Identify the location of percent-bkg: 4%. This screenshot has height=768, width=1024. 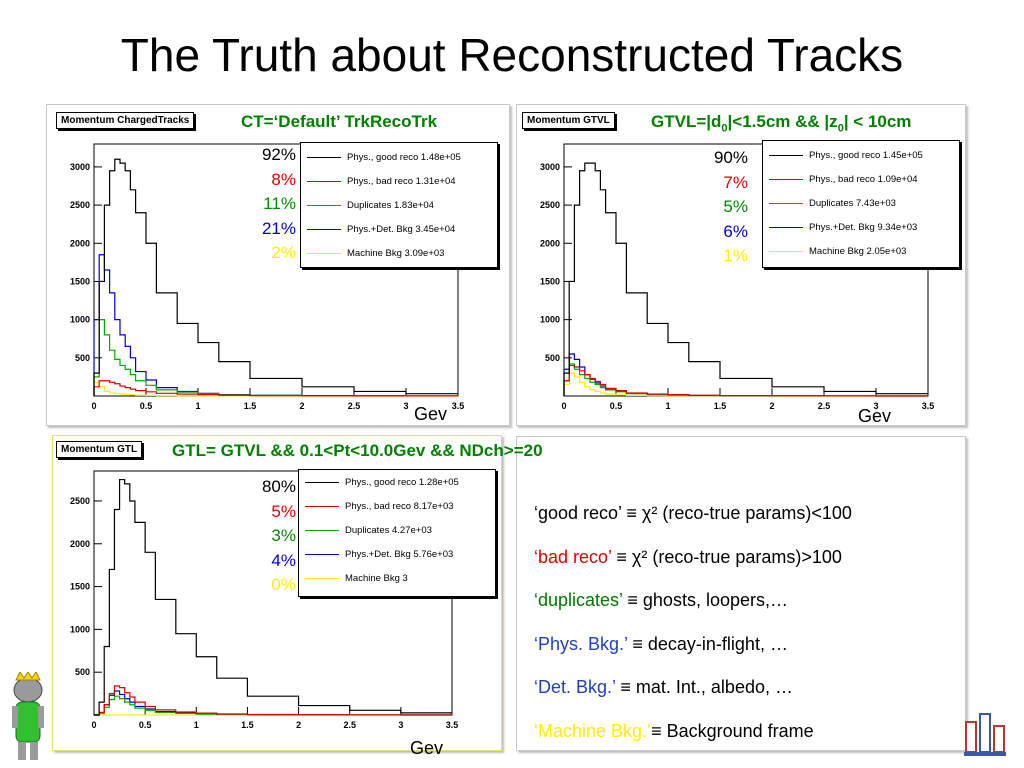
(283, 560).